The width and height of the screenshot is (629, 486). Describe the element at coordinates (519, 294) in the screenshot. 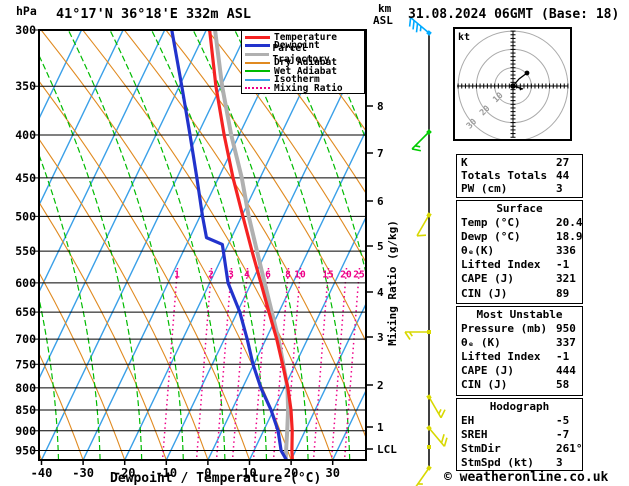

I see `table-row: CIN (J) 89` at that location.